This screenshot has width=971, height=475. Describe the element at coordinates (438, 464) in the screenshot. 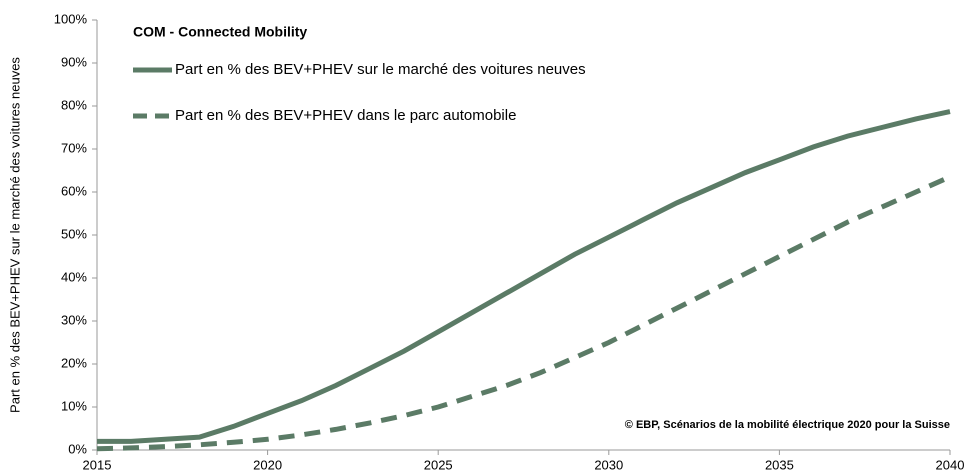

I see `x-tick-label: 2025` at that location.